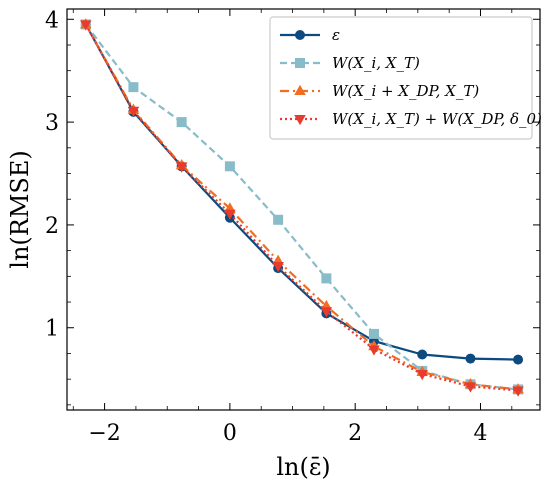 The image size is (549, 489). What do you see at coordinates (437, 119) in the screenshot?
I see `legend-label: W(X_i, X_T) + W(X_DP, δ_0)` at bounding box center [437, 119].